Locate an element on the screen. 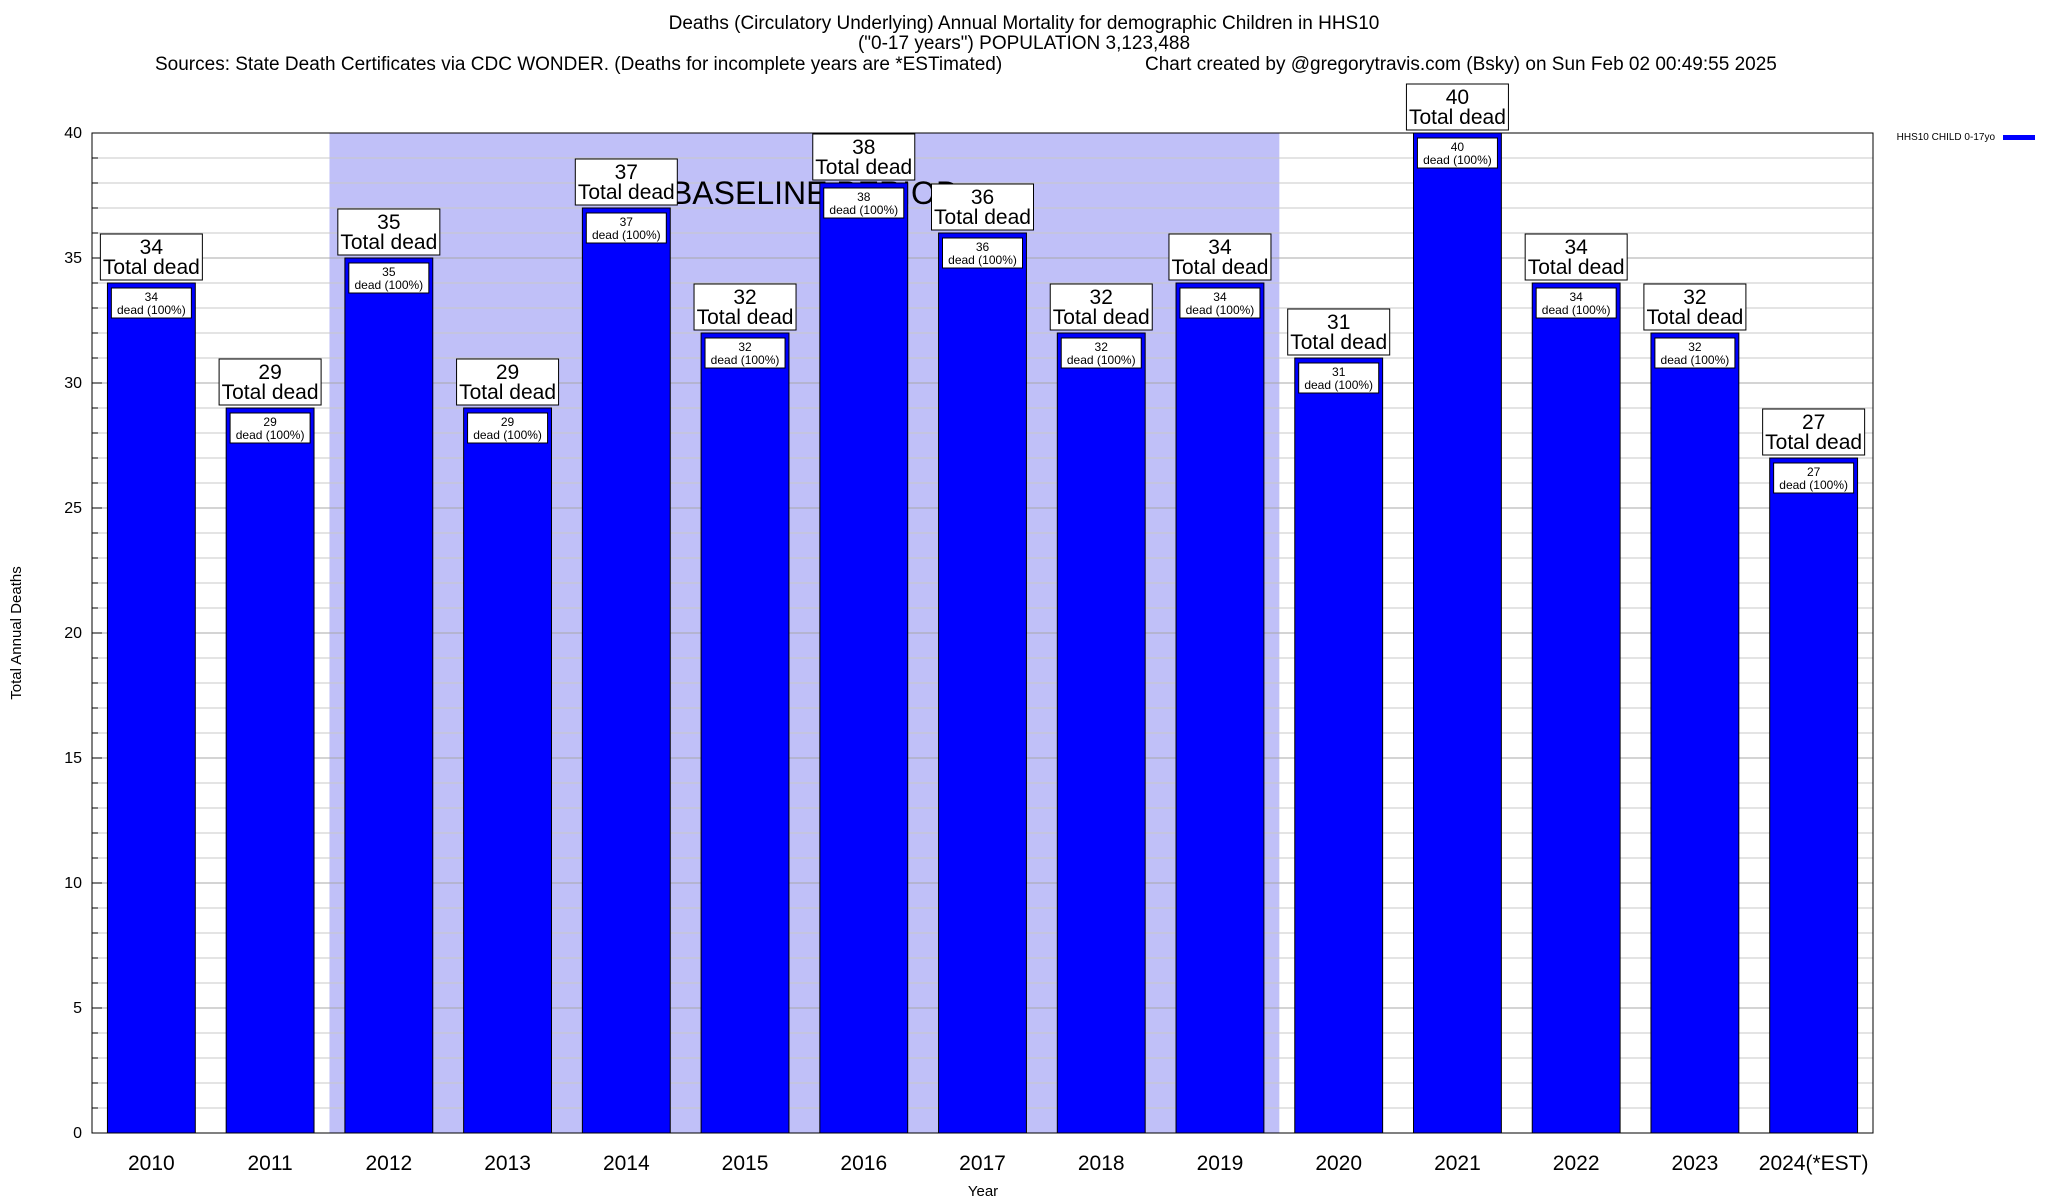 The width and height of the screenshot is (2048, 1200). inner-label-value: 37 is located at coordinates (627, 222).